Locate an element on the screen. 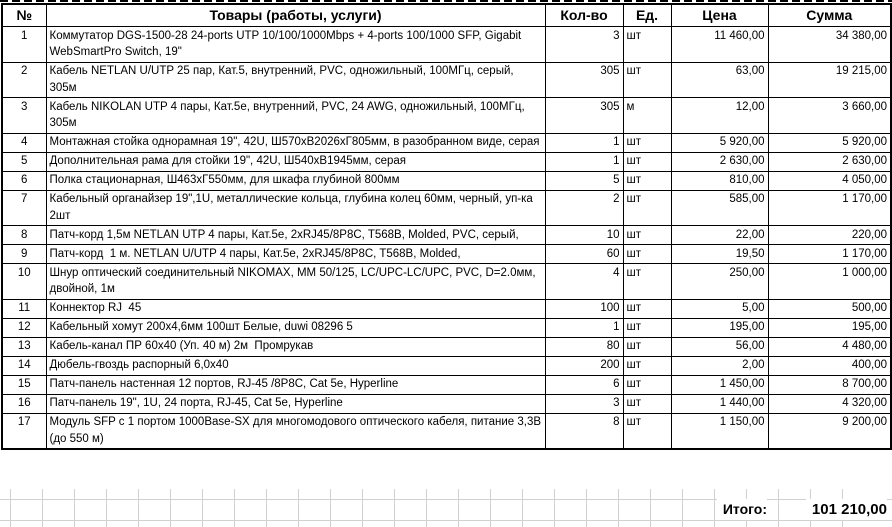  cell-quantity: 4 is located at coordinates (584, 281).